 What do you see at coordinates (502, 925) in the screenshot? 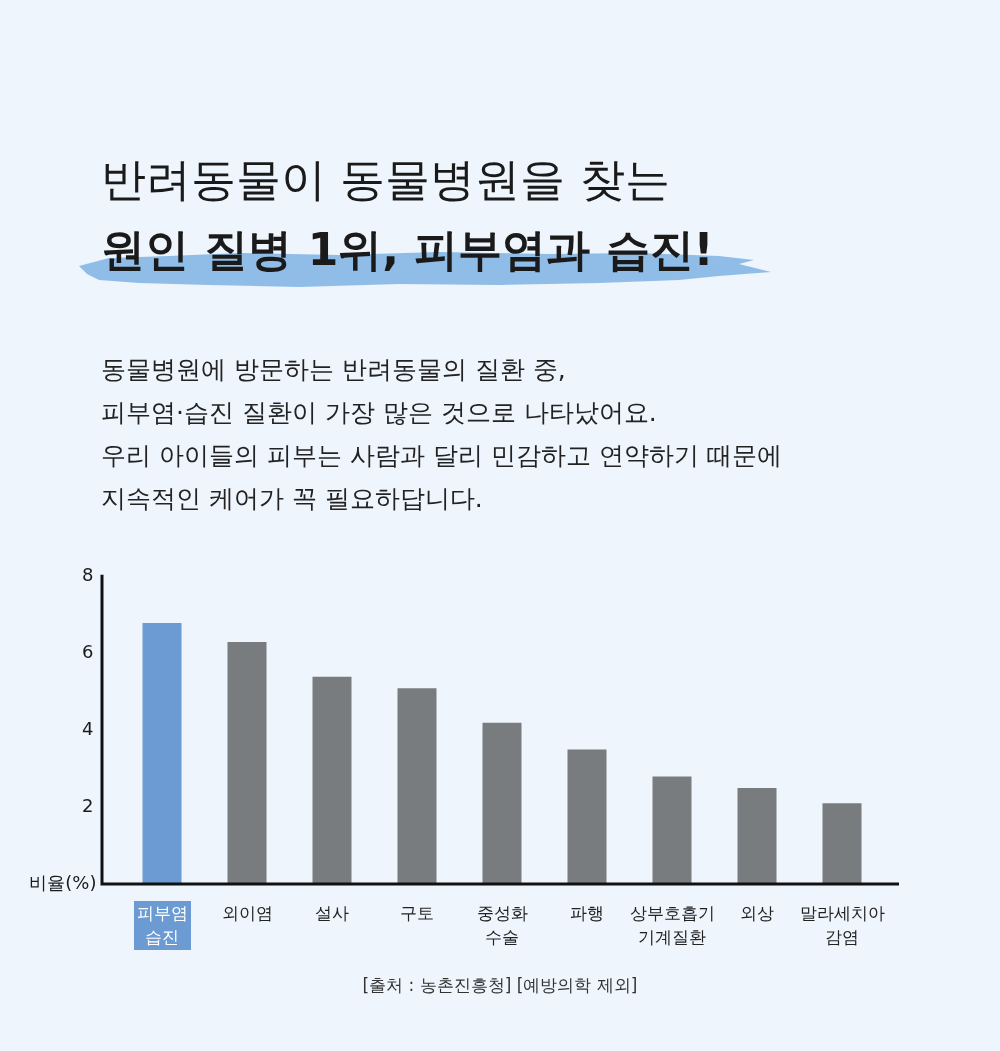
I see `x-tick-label: 중성화 수술` at bounding box center [502, 925].